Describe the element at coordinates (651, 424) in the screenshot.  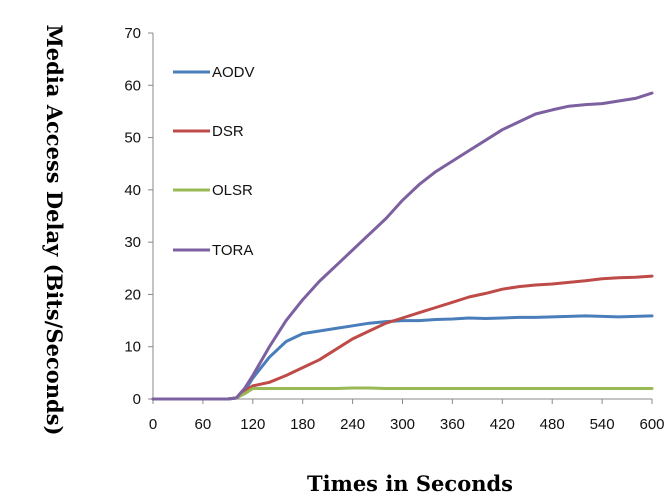
I see `x-tick-label: 600` at that location.